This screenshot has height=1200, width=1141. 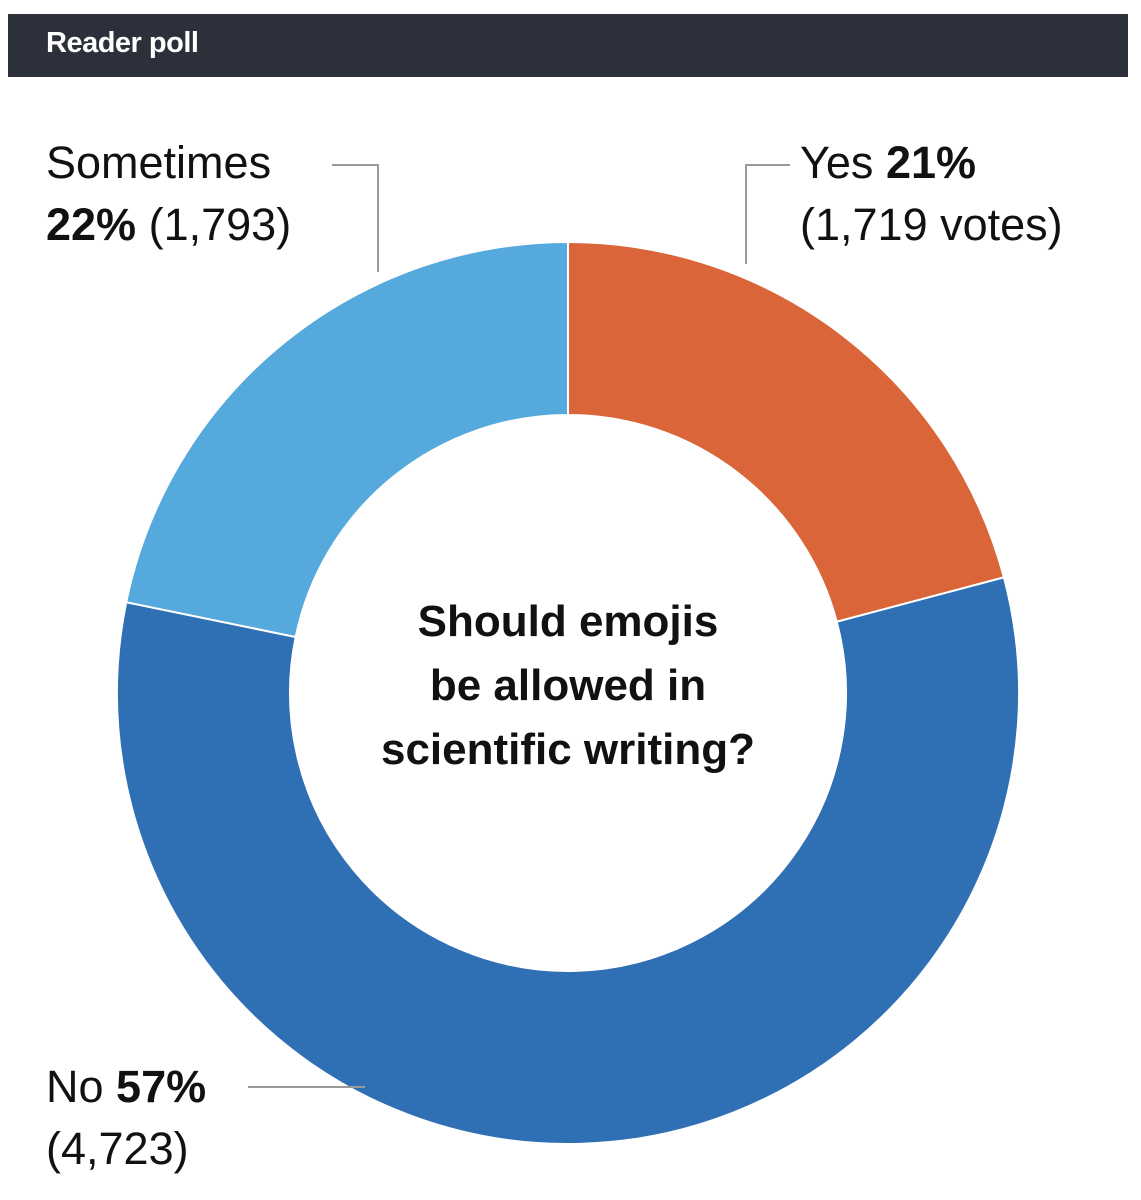 What do you see at coordinates (568, 749) in the screenshot?
I see `center-question-line-3: scientific writing?` at bounding box center [568, 749].